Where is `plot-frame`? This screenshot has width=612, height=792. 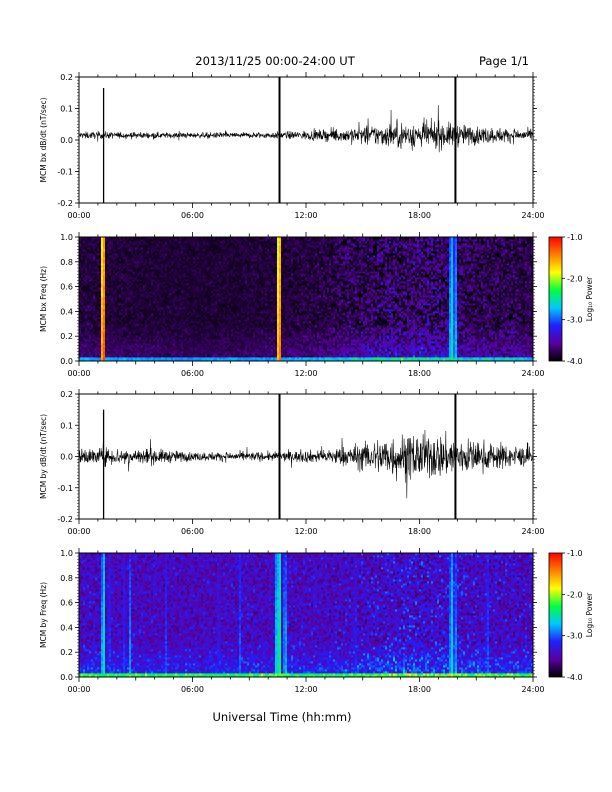 plot-frame is located at coordinates (306, 140).